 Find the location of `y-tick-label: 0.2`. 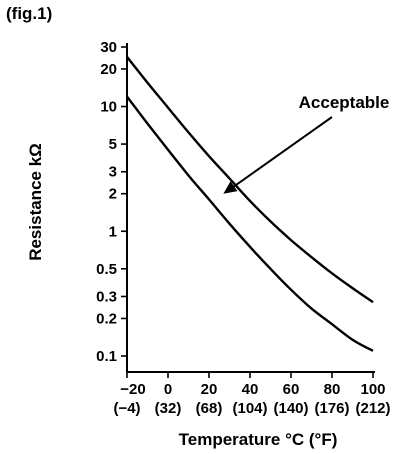

y-tick-label: 0.2 is located at coordinates (106, 318).